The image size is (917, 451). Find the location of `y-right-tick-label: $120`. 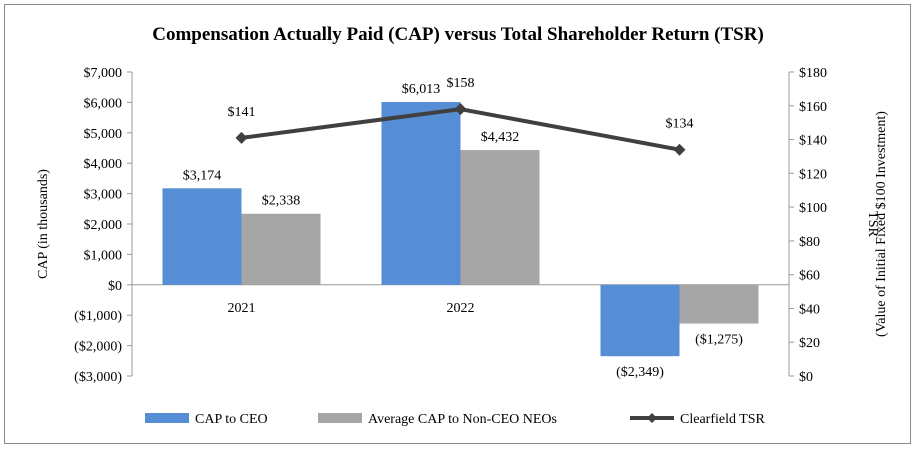

y-right-tick-label: $120 is located at coordinates (813, 174).